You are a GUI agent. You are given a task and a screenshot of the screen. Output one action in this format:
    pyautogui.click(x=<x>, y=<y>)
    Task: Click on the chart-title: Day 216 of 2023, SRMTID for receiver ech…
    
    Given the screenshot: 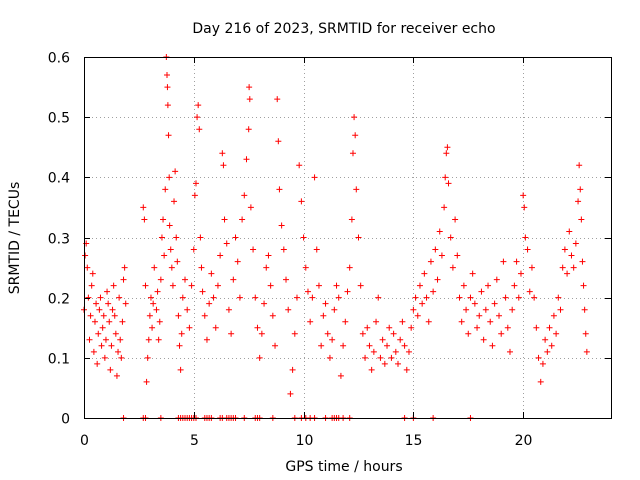 What is the action you would take?
    pyautogui.click(x=343, y=29)
    